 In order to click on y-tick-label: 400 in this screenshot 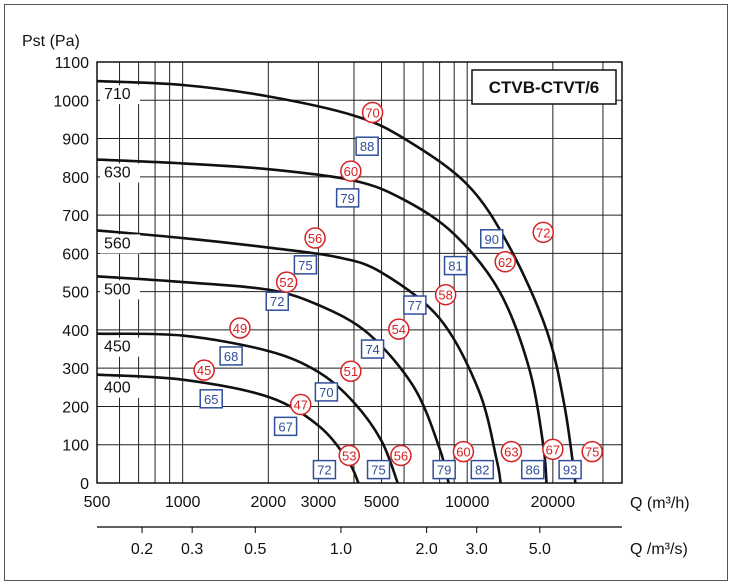, I will do `click(75, 331)`.